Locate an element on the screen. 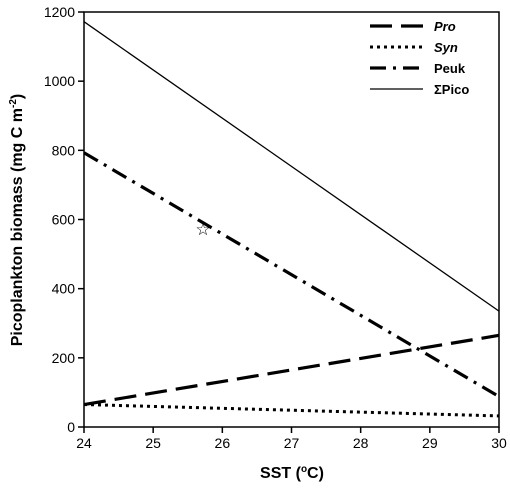 The height and width of the screenshot is (488, 510). y-tick-label: 1200 is located at coordinates (59, 12).